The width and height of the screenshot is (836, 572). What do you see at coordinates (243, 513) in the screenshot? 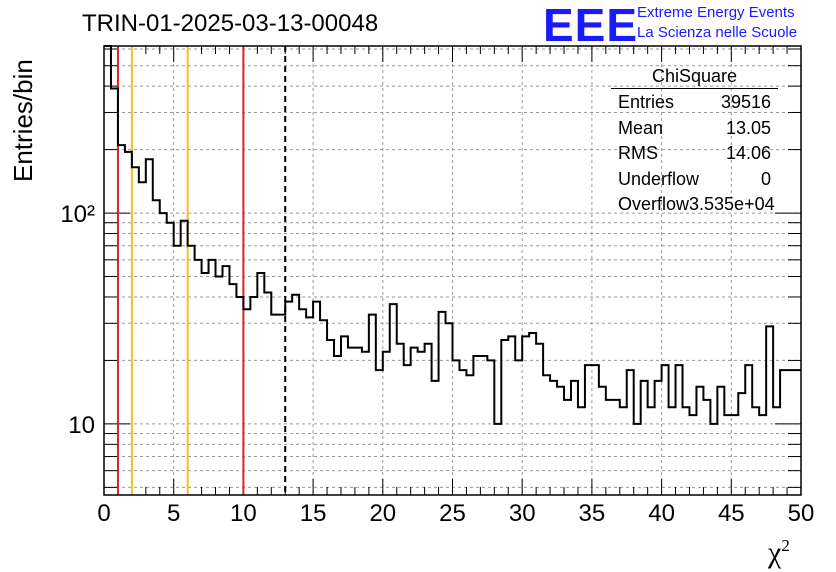
I see `x-tick-label: 10` at bounding box center [243, 513].